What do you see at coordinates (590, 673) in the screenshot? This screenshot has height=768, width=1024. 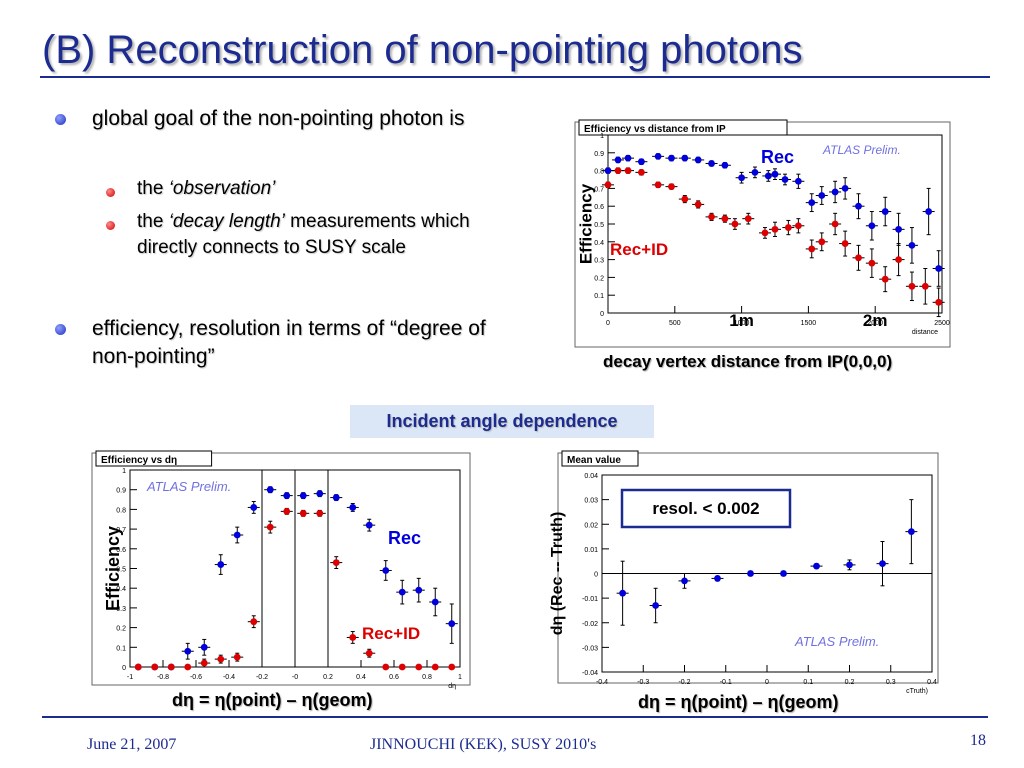 I see `y-tick-label: -0.04` at bounding box center [590, 673].